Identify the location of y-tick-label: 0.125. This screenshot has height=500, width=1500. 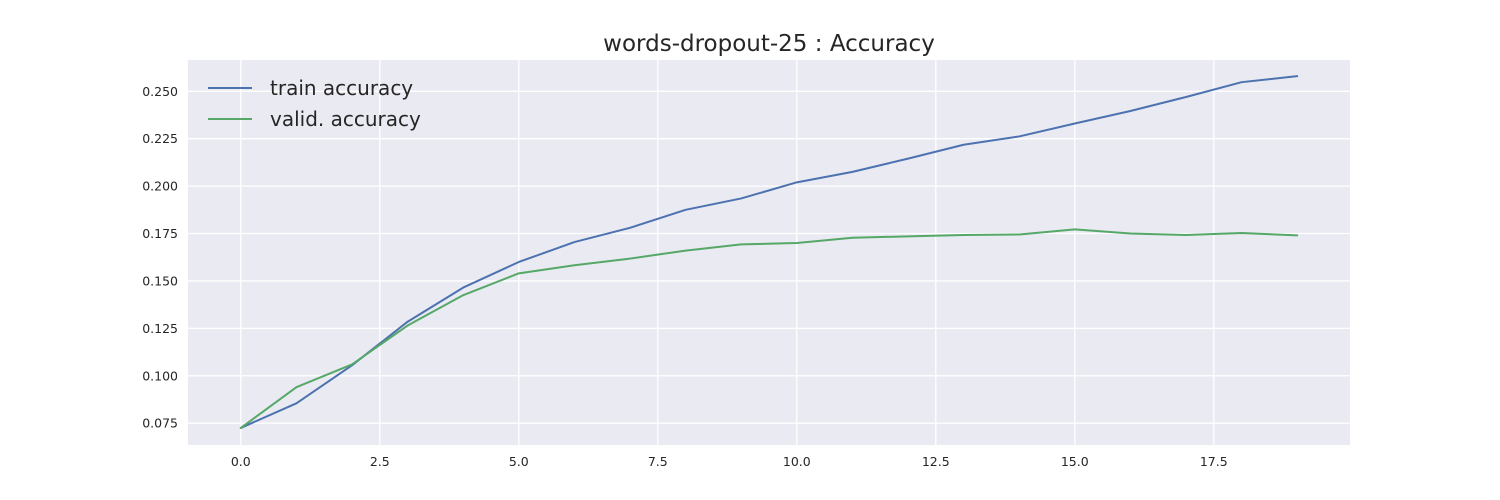
(160, 328).